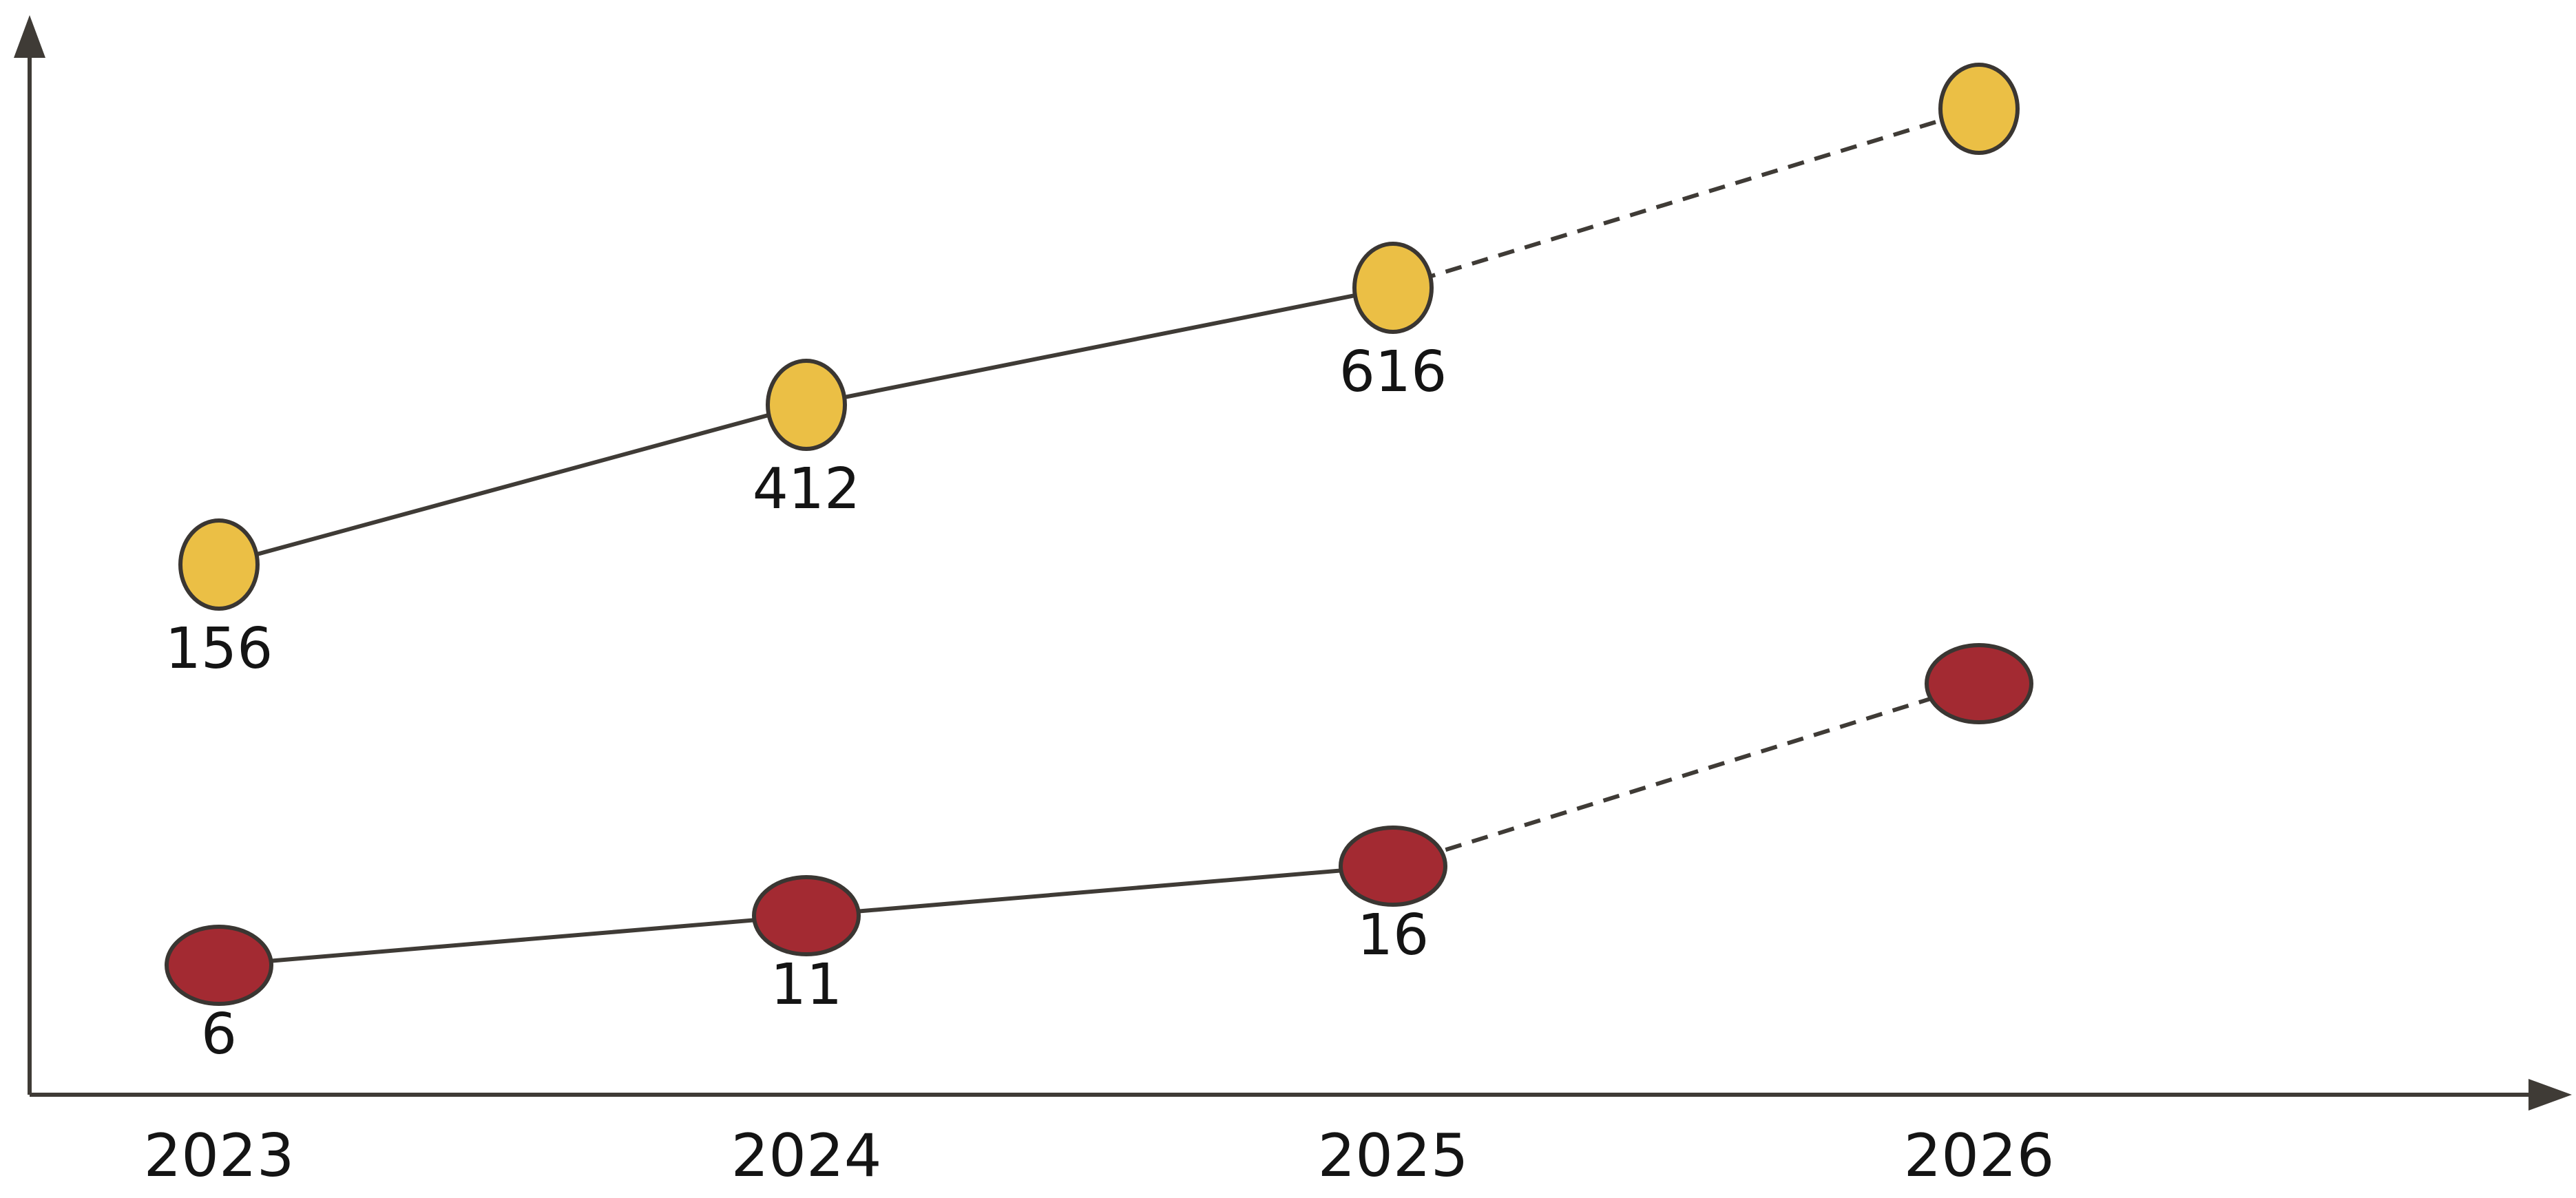 This screenshot has height=1198, width=2576. I want to click on data-label: 11, so click(806, 985).